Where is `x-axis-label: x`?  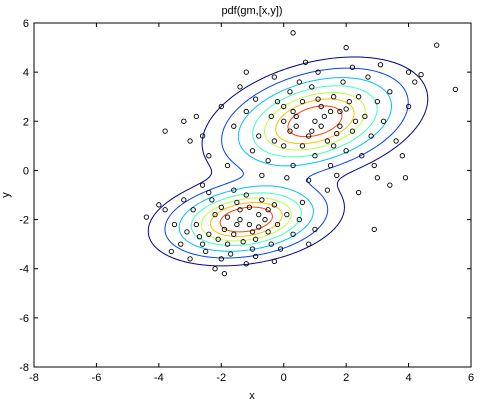
x-axis-label: x is located at coordinates (252, 396).